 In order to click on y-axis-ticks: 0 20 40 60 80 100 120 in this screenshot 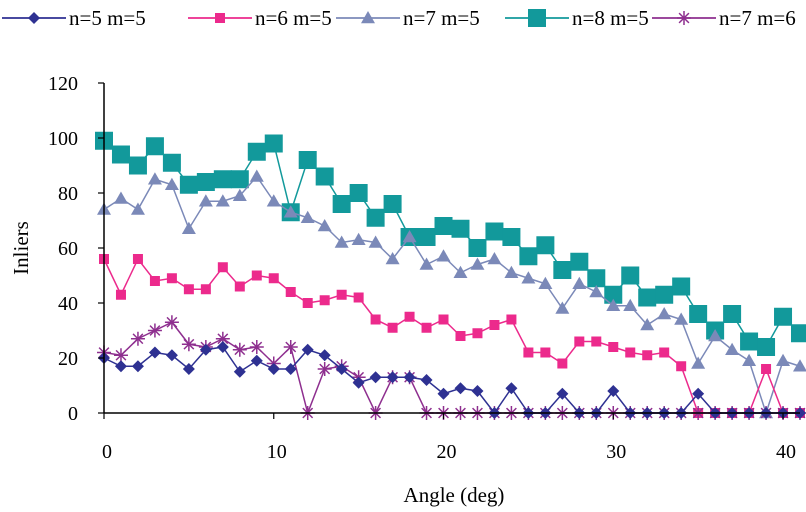, I will do `click(76, 249)`.